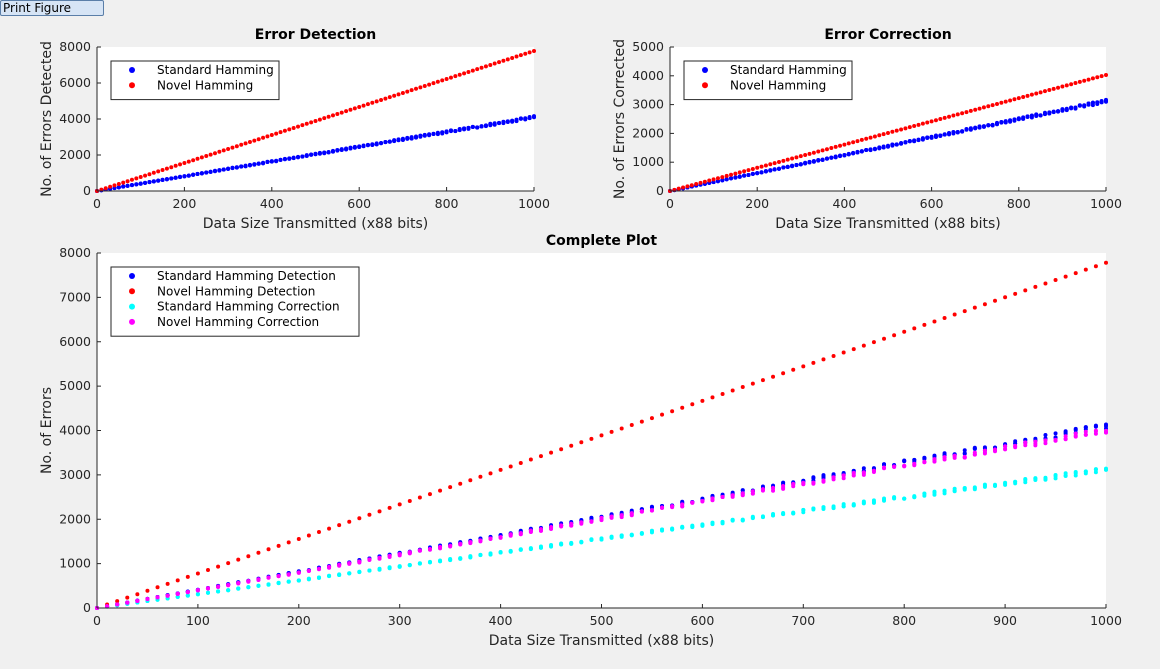  I want to click on chart-title: Complete Plot, so click(602, 241).